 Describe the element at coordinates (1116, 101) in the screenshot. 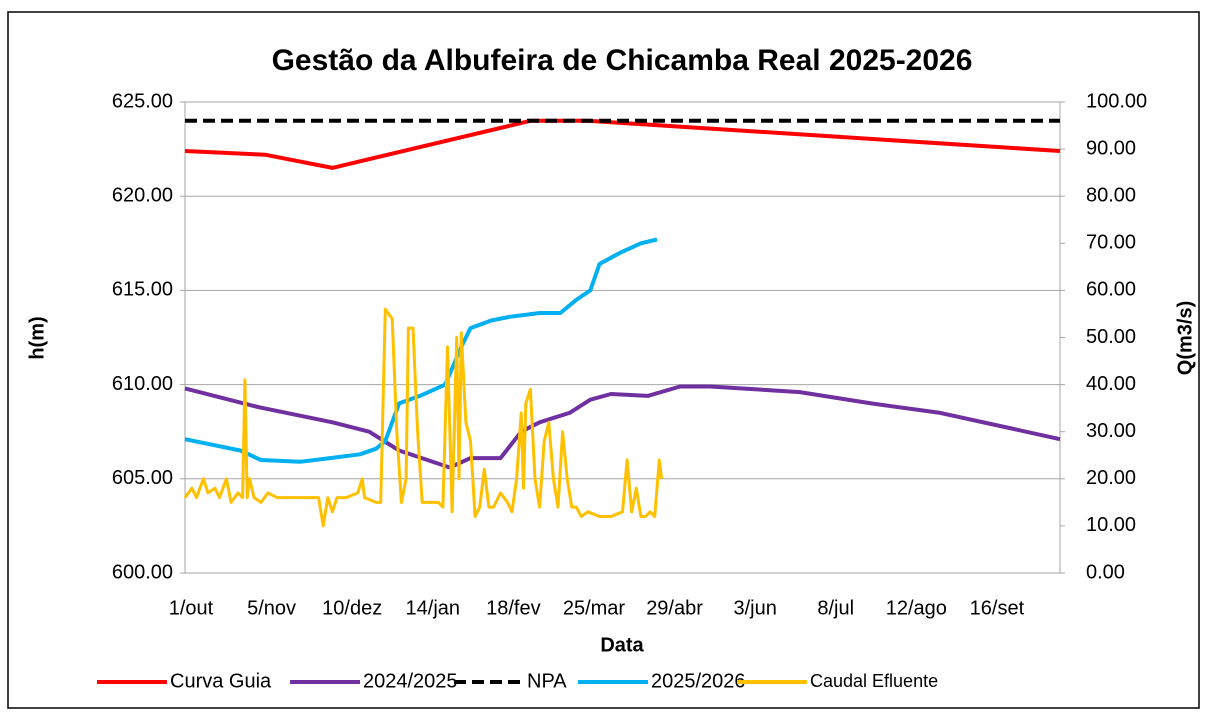

I see `y2-tick-label: 100.00` at that location.